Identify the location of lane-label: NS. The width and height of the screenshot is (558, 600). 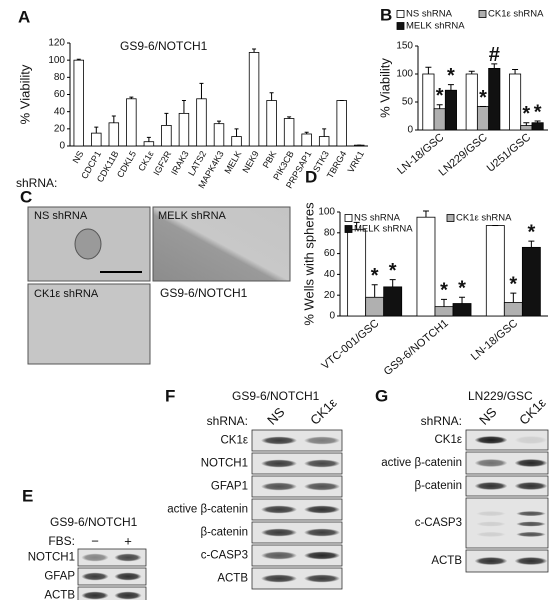
(276, 416).